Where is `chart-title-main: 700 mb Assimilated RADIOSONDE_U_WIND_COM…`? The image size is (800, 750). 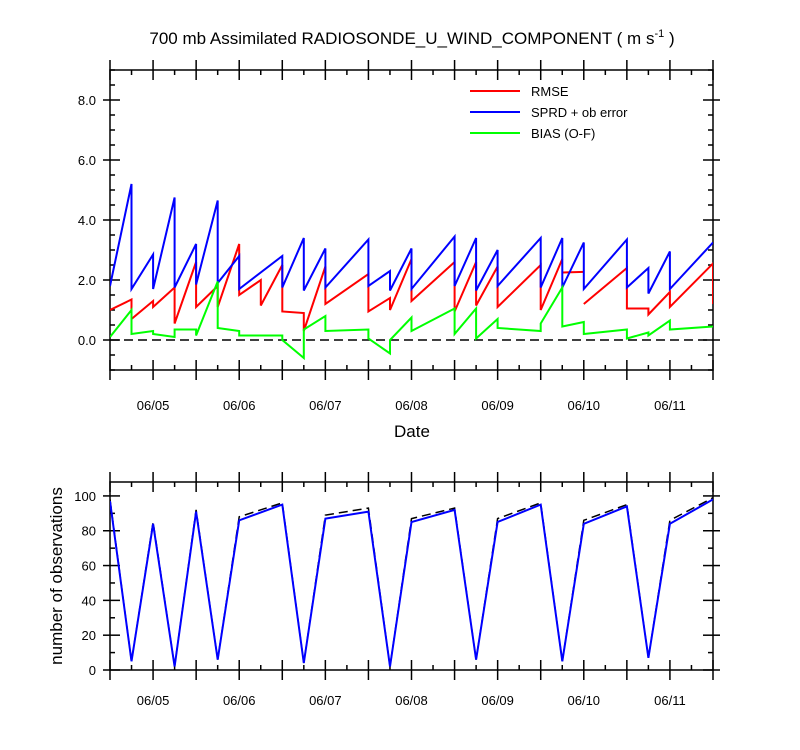 chart-title-main: 700 mb Assimilated RADIOSONDE_U_WIND_COM… is located at coordinates (401, 38).